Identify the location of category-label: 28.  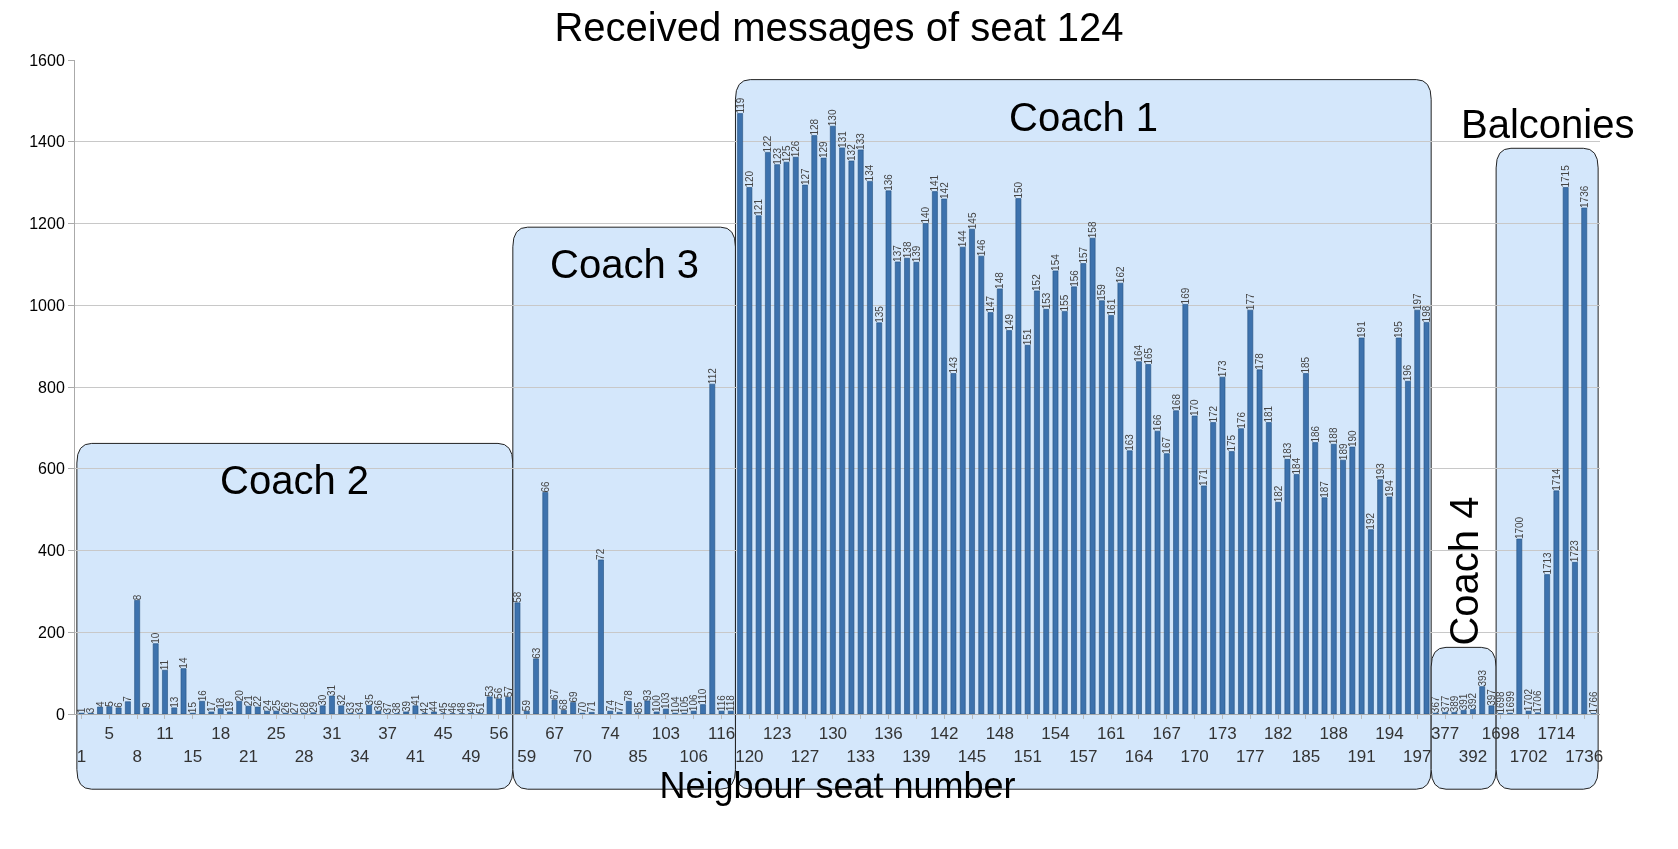
(304, 756).